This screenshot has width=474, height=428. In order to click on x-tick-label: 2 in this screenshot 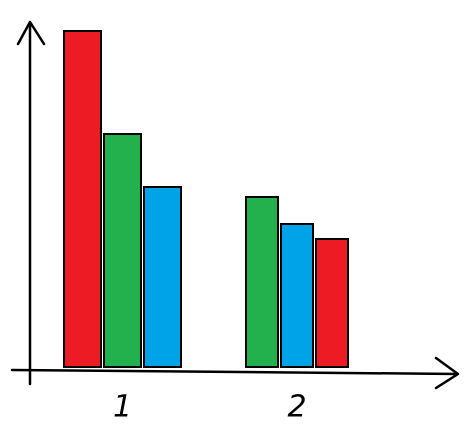, I will do `click(296, 407)`.